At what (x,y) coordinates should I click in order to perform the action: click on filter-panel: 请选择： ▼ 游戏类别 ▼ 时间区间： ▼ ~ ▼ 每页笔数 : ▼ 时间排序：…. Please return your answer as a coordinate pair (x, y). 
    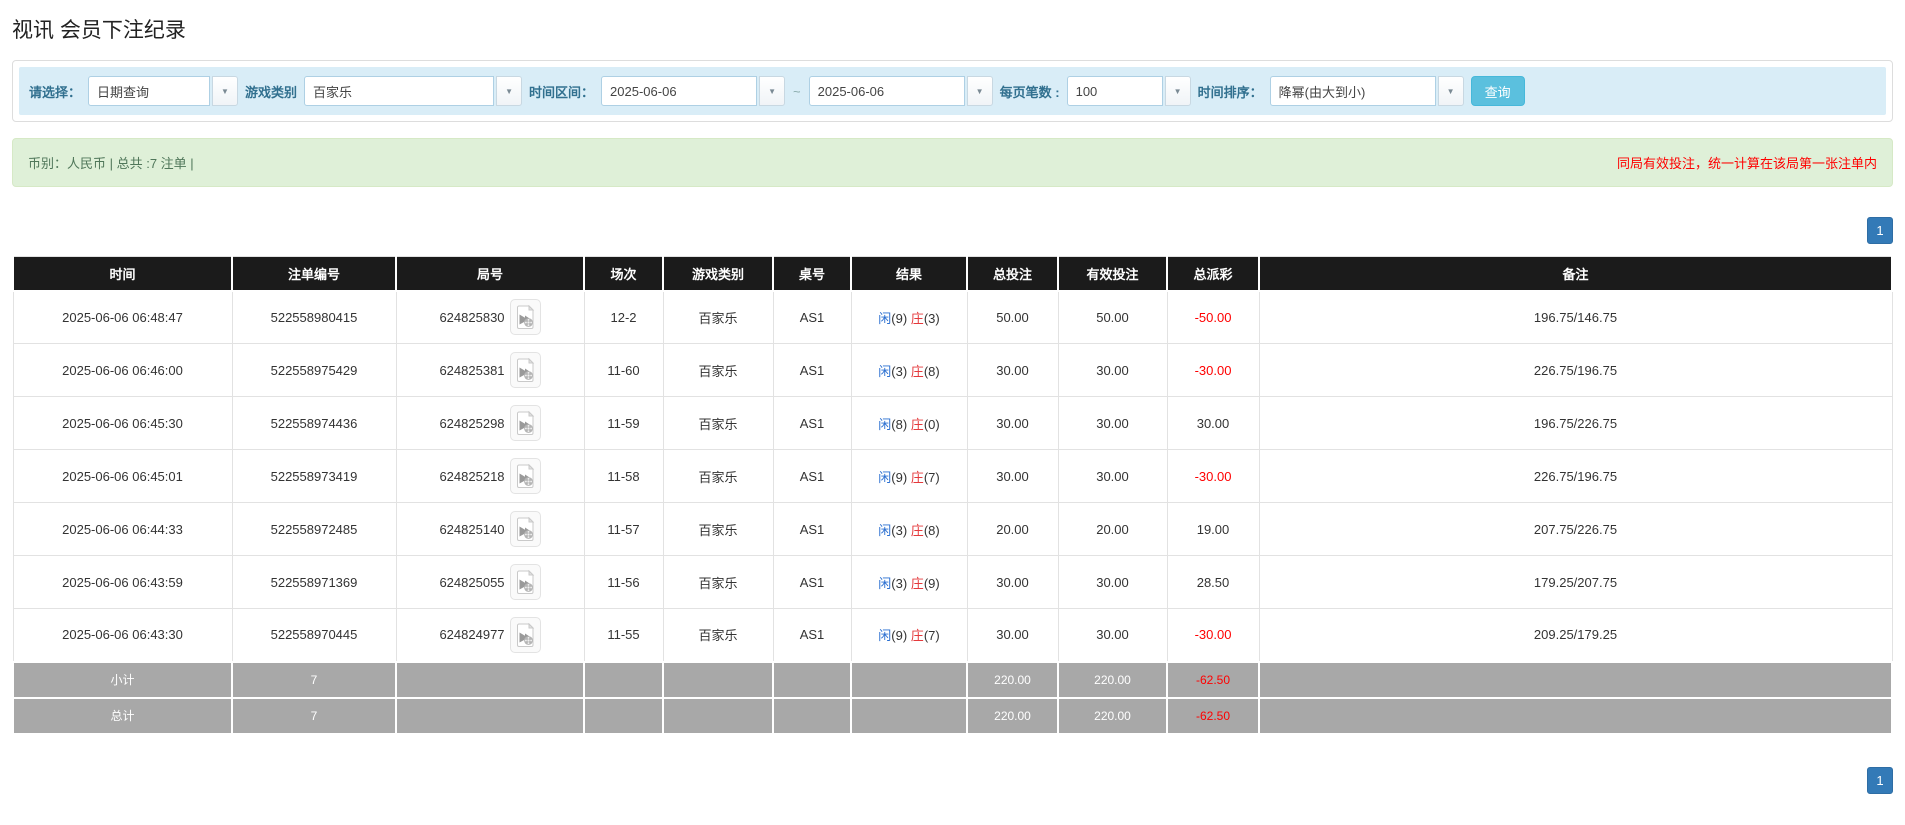
    Looking at the image, I should click on (952, 91).